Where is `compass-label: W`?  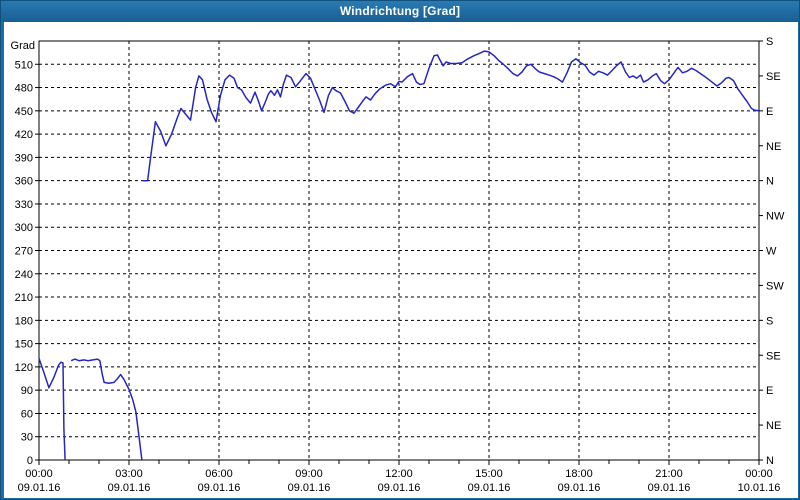
compass-label: W is located at coordinates (771, 252).